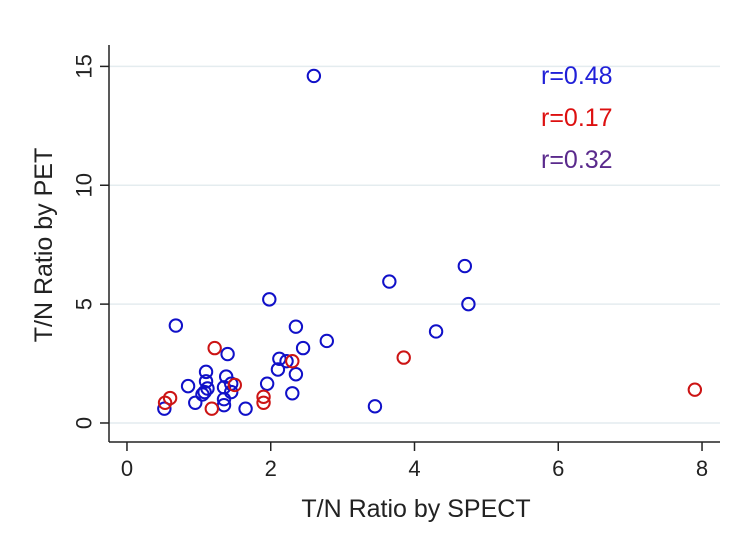 The image size is (750, 542). Describe the element at coordinates (84, 66) in the screenshot. I see `y-tick-label: 15` at that location.